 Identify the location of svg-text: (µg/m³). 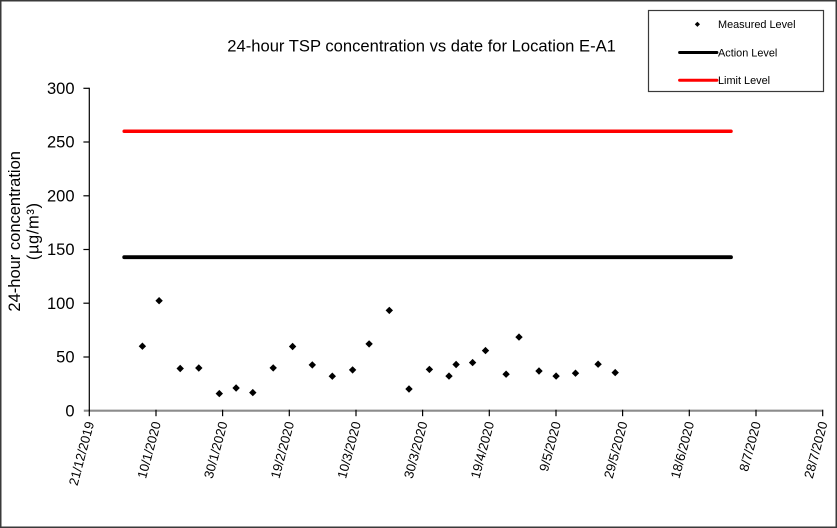
(33, 231).